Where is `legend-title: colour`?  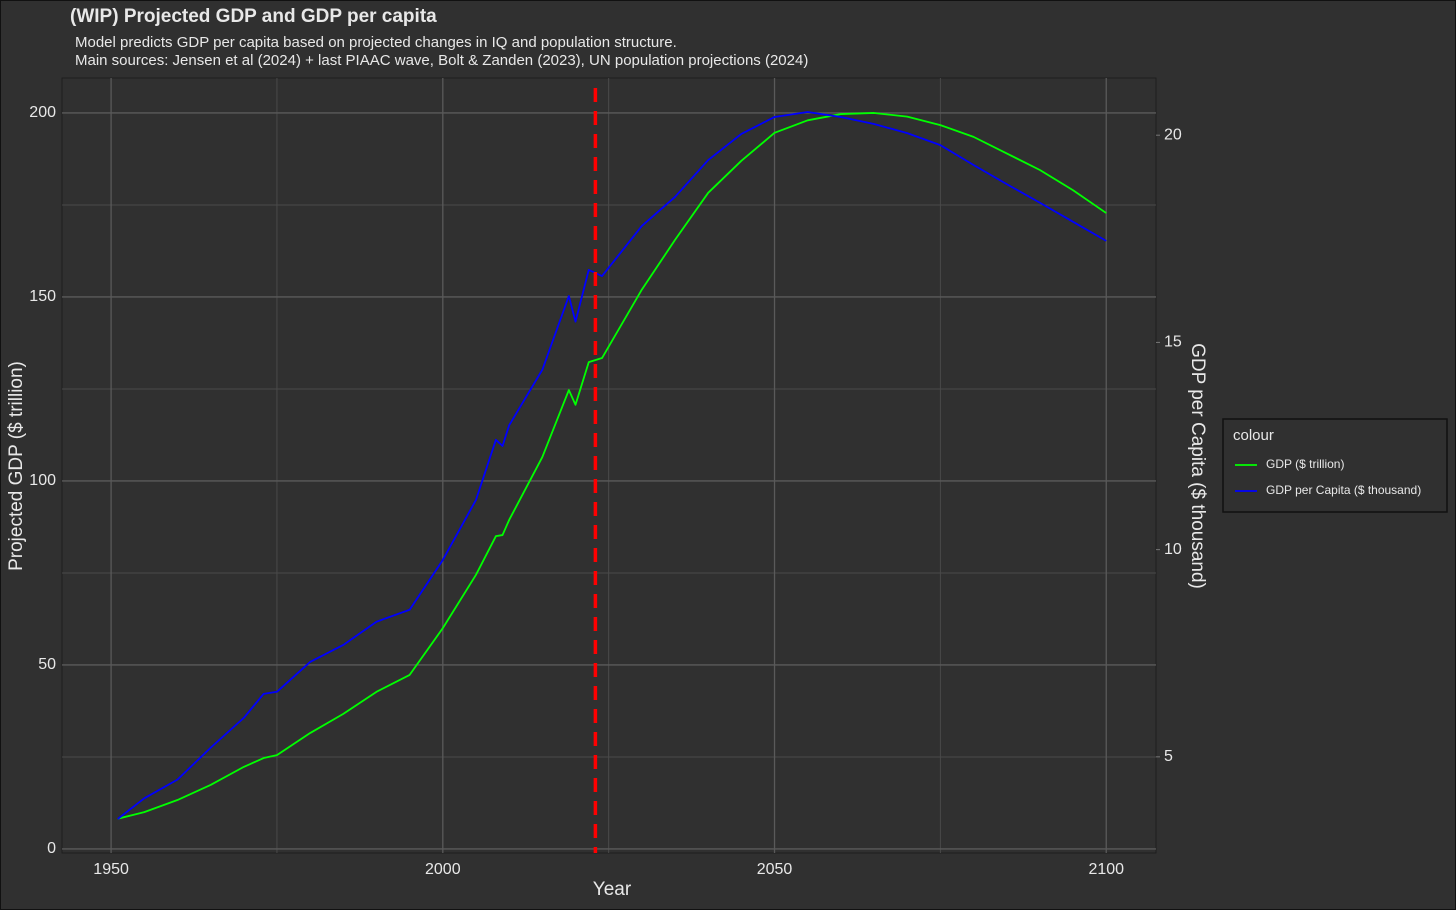 legend-title: colour is located at coordinates (1253, 435).